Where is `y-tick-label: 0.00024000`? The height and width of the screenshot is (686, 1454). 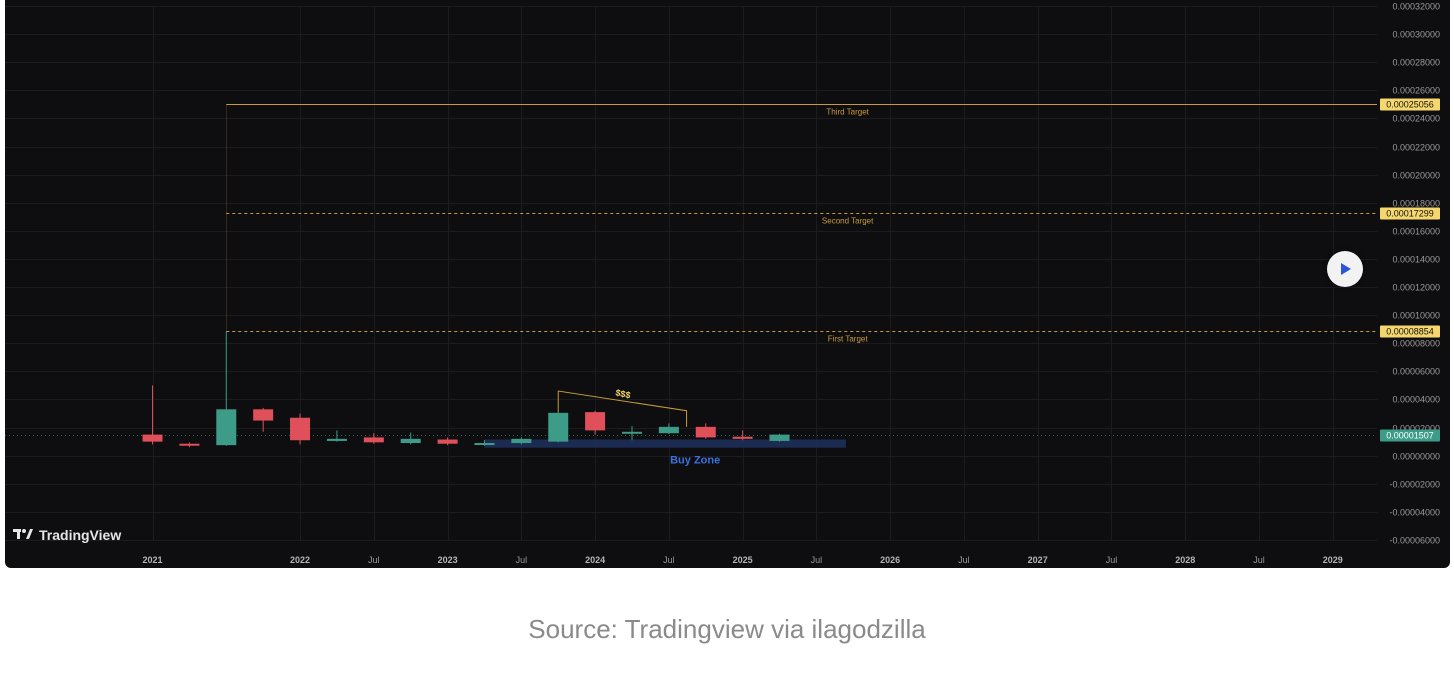 y-tick-label: 0.00024000 is located at coordinates (1416, 119).